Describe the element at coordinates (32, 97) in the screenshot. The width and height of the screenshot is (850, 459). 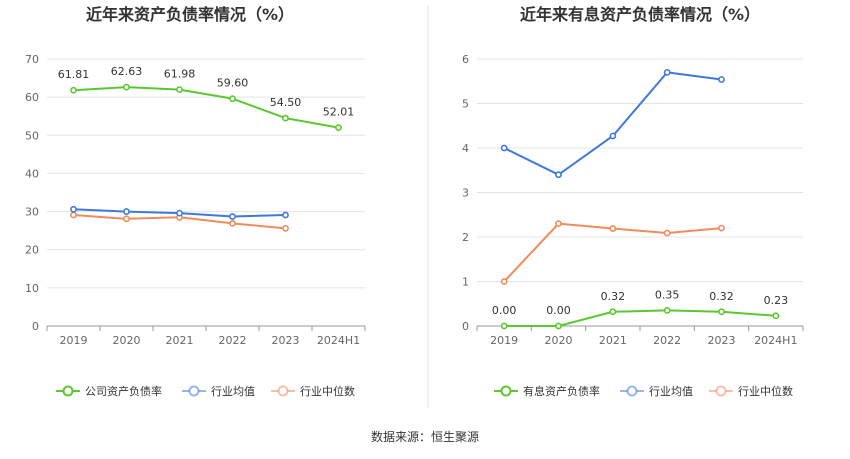
I see `y-tick-label: 60` at that location.